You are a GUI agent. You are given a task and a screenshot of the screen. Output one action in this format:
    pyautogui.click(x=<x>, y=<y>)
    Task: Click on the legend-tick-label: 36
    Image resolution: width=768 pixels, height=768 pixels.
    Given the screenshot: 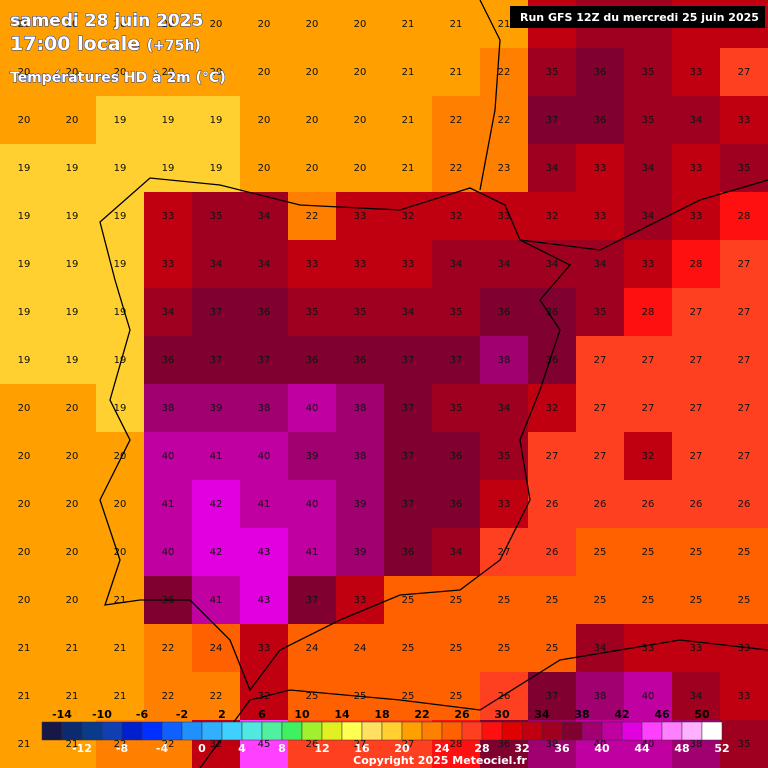 What is the action you would take?
    pyautogui.click(x=562, y=748)
    